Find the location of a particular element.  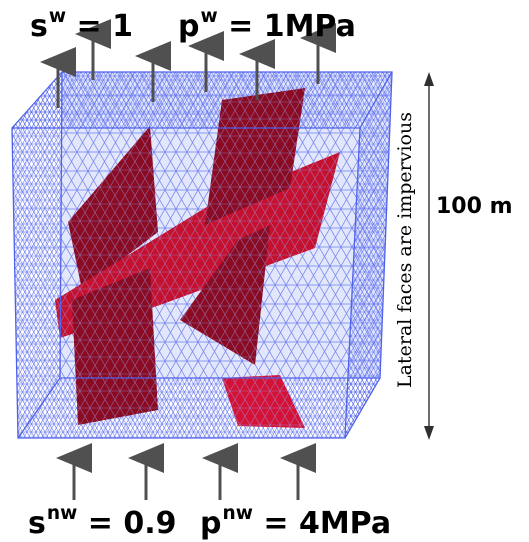

fracture-plane-center-mesh is located at coordinates (225, 295).